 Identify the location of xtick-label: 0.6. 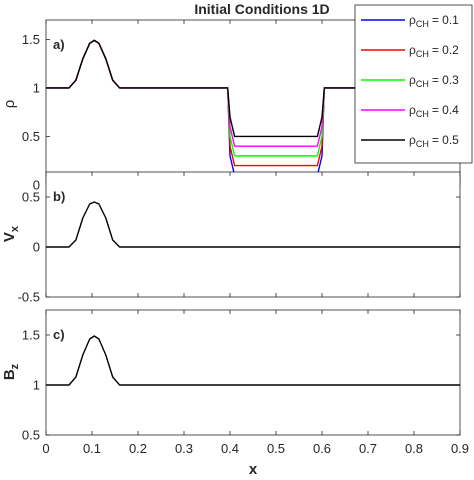
(322, 448).